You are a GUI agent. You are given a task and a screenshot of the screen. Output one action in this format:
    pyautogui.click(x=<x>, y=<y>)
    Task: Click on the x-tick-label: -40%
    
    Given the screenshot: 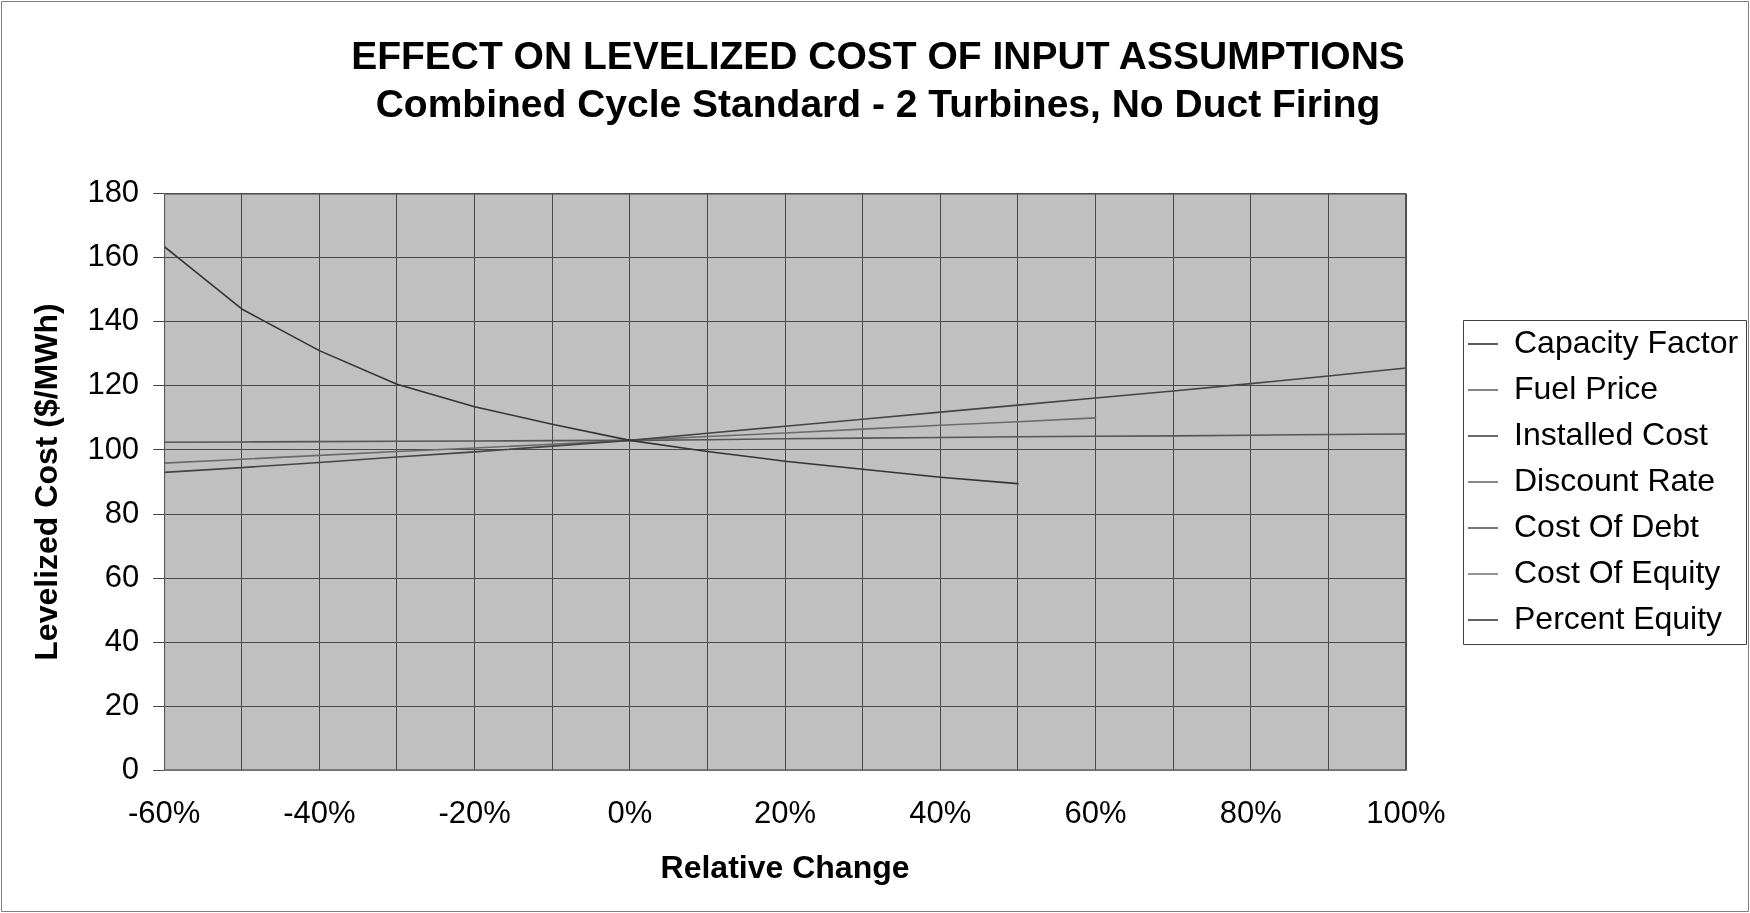 What is the action you would take?
    pyautogui.click(x=319, y=812)
    